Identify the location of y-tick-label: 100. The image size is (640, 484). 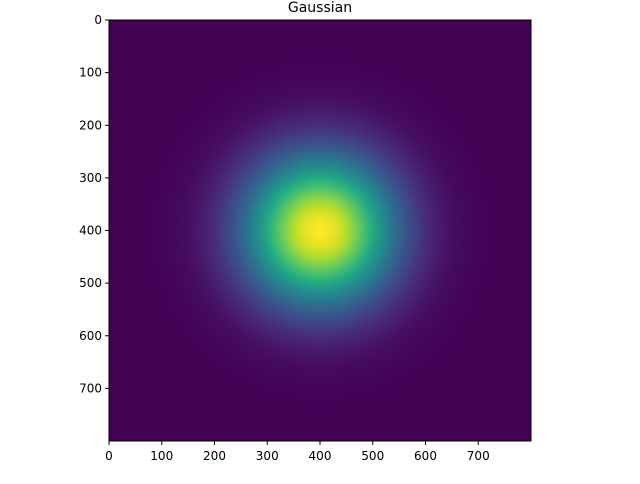
(90, 73).